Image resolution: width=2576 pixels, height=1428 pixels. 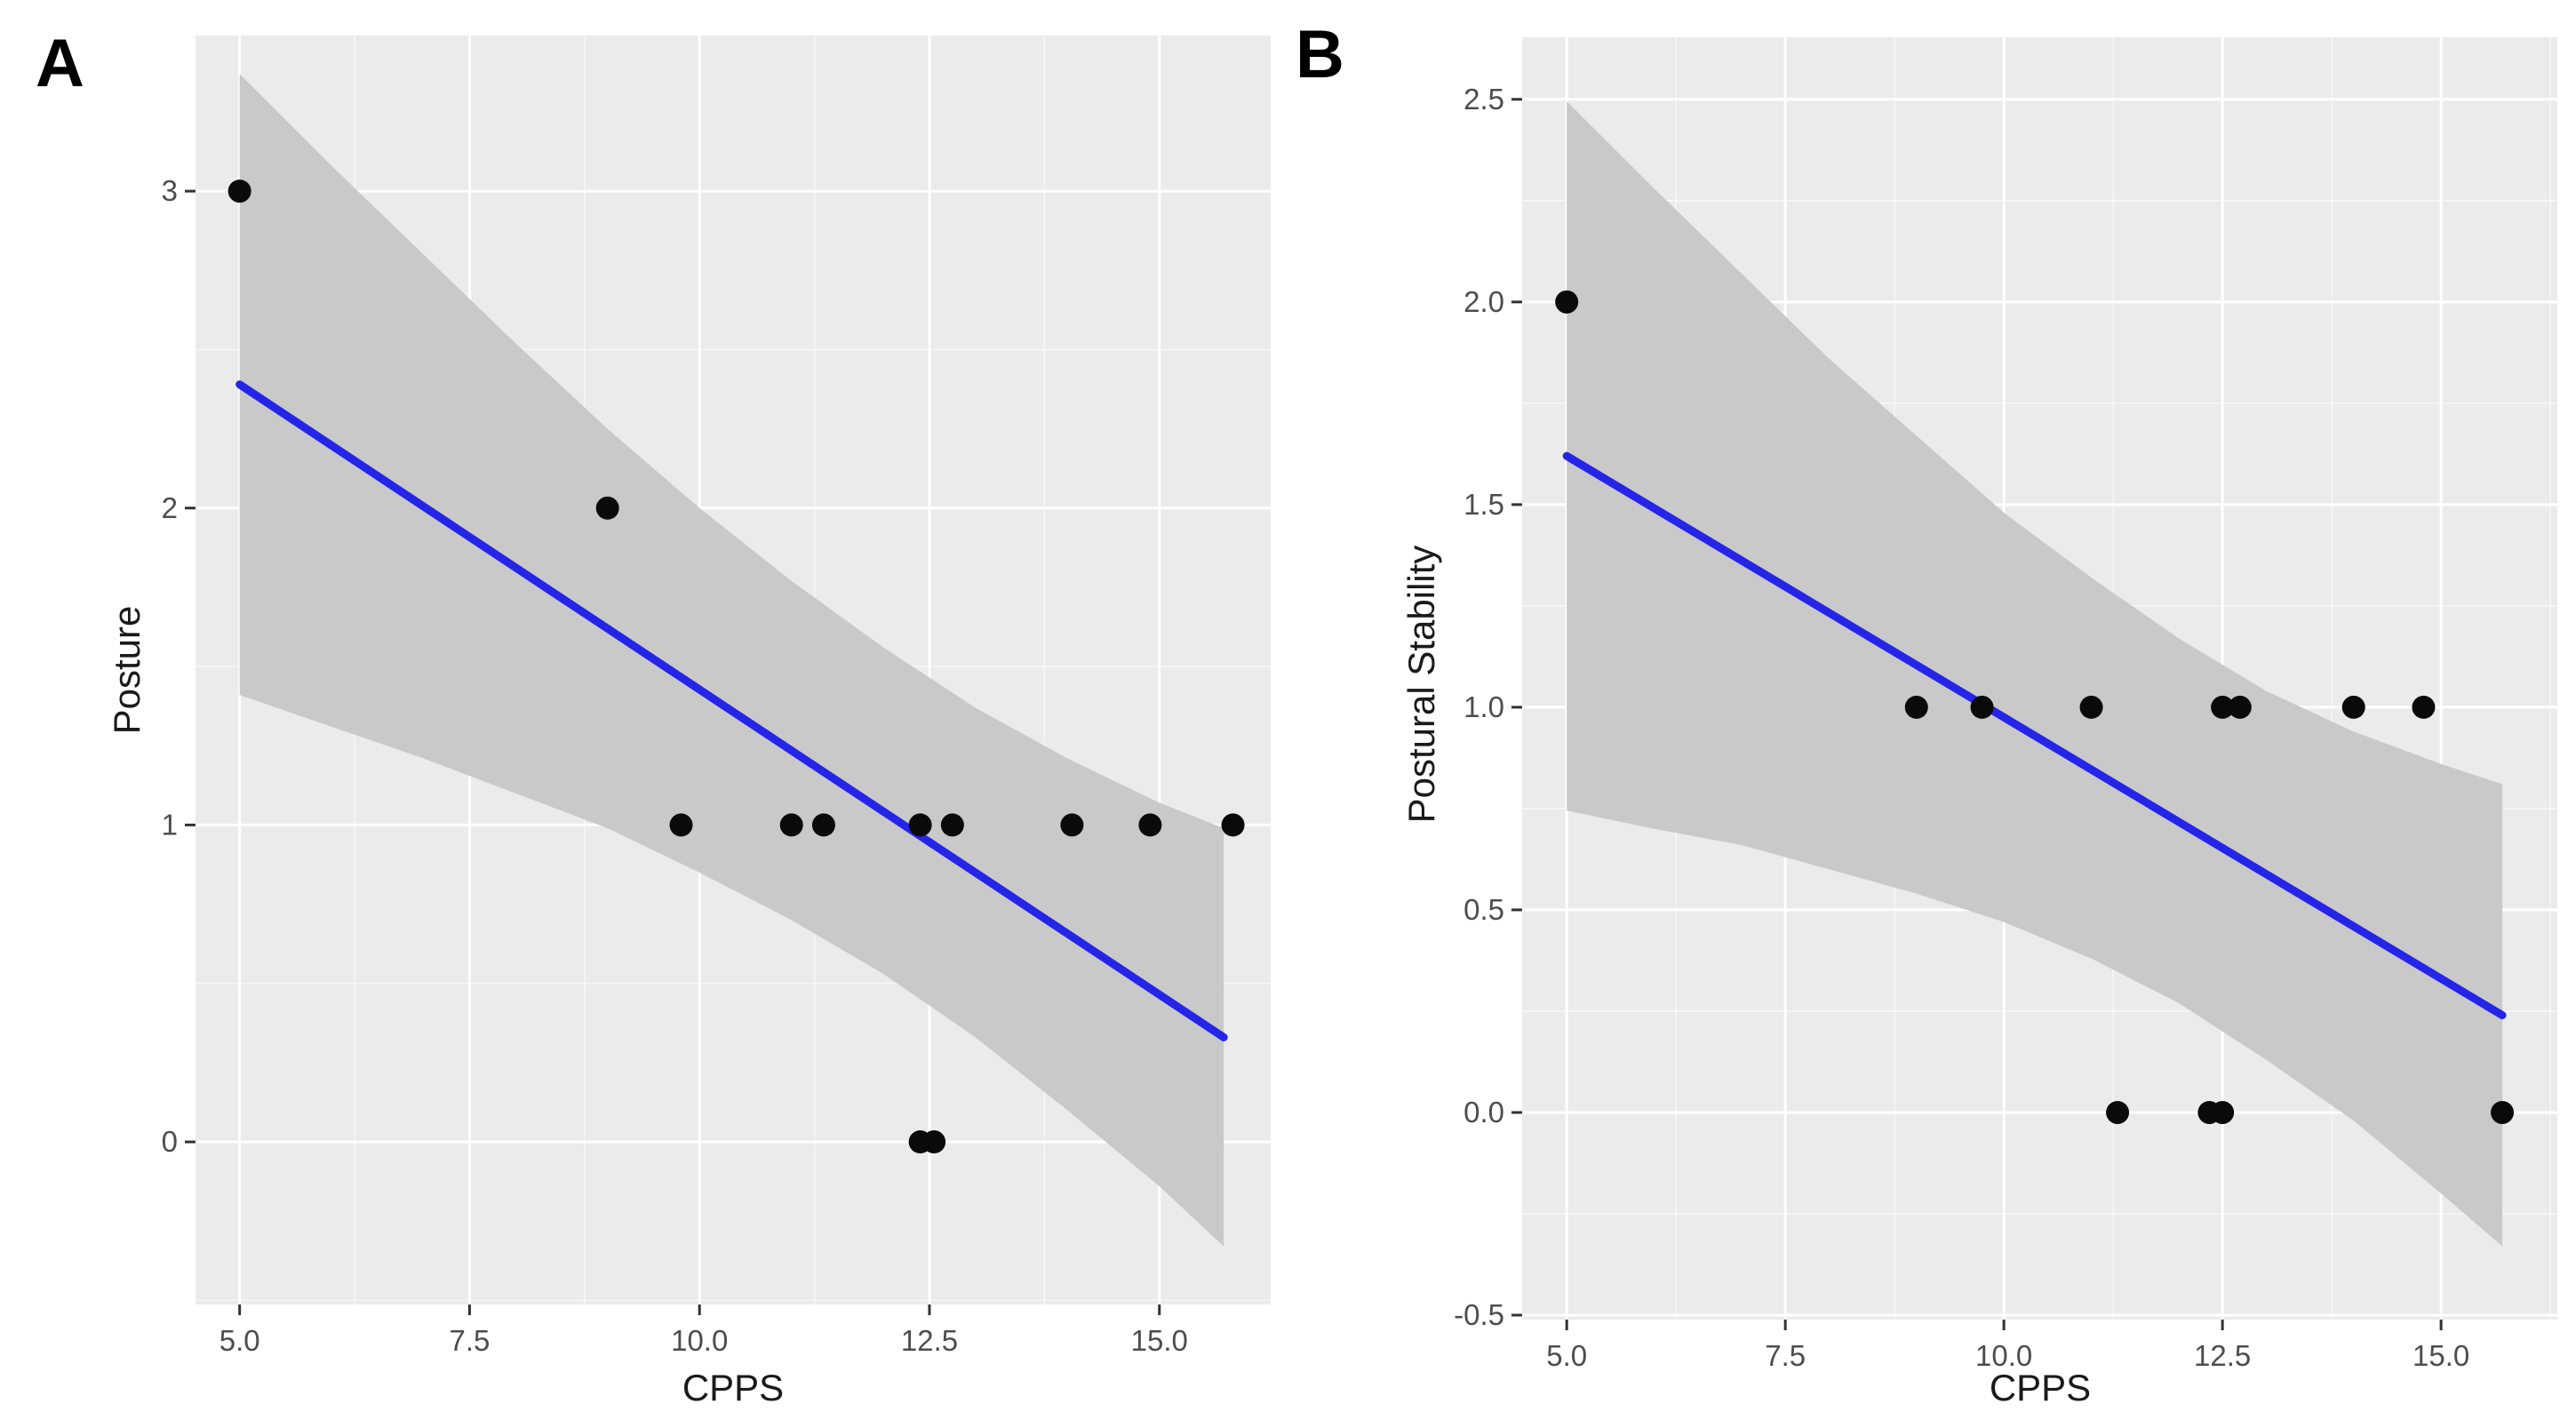 What do you see at coordinates (1566, 1355) in the screenshot?
I see `panel-b-x-tick-label: 5.0` at bounding box center [1566, 1355].